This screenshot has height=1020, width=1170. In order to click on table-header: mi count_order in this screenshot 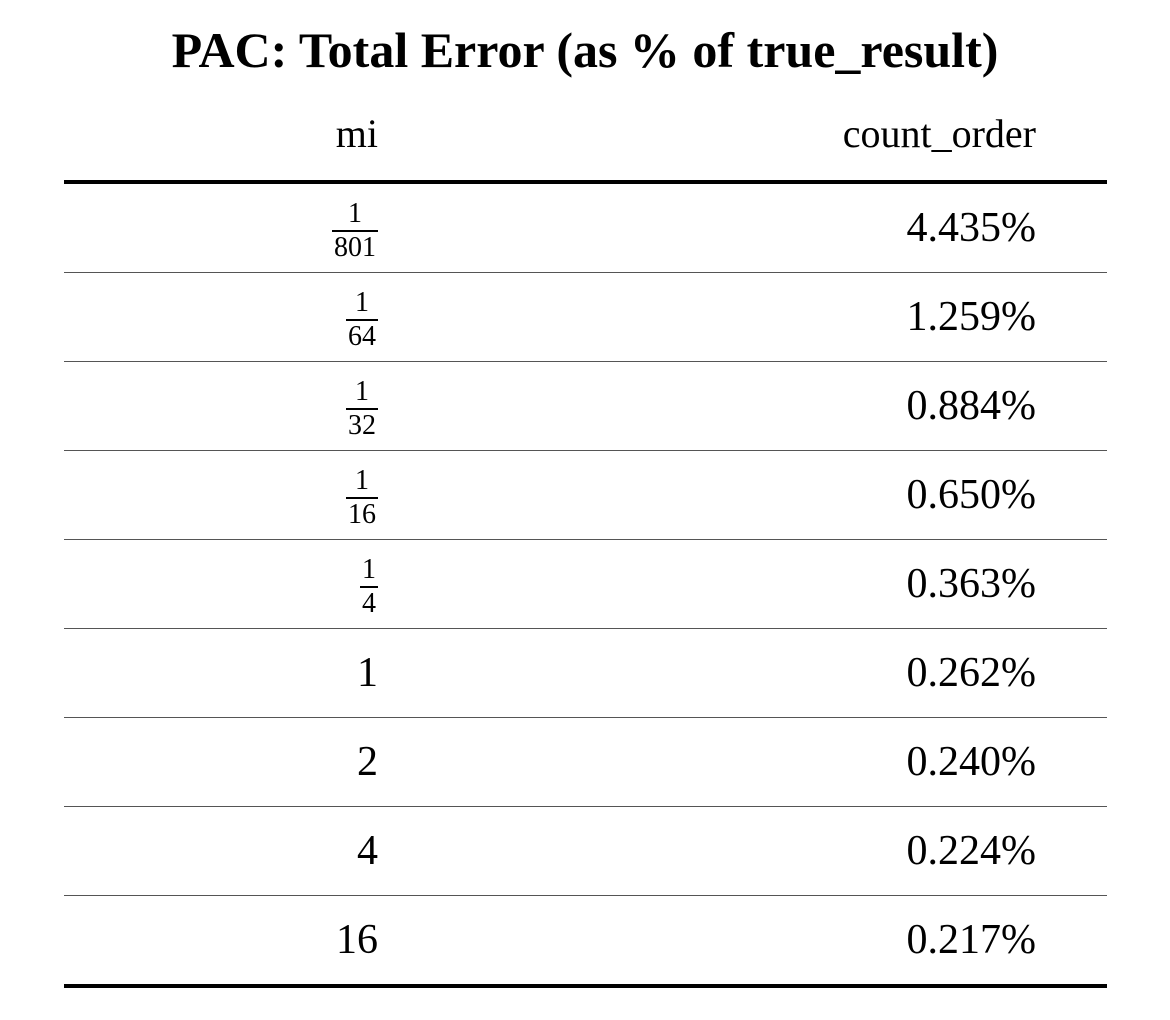, I will do `click(585, 142)`.